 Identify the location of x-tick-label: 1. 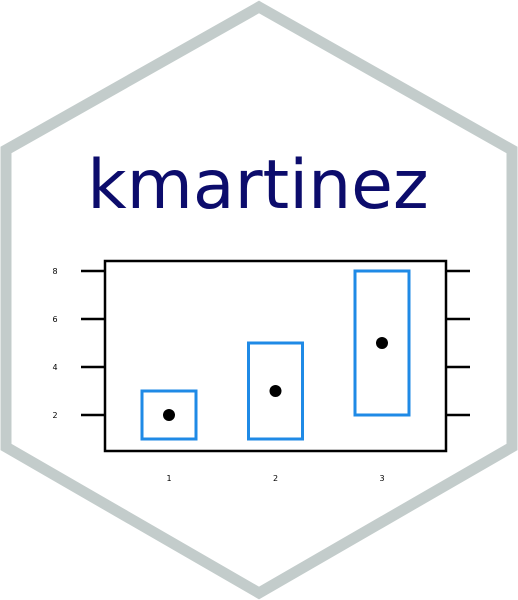
(168, 478).